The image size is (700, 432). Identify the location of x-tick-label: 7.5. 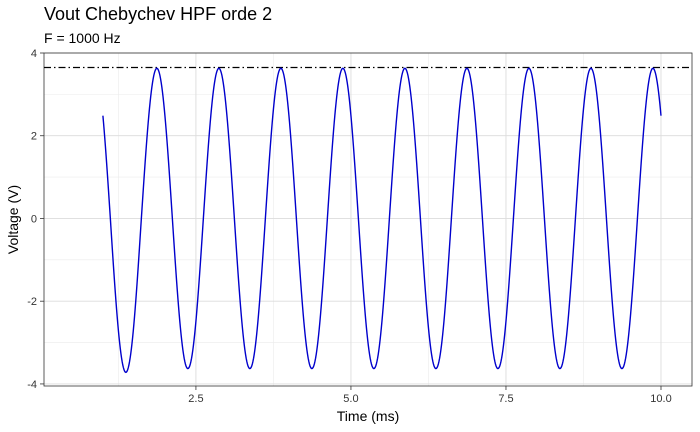
(505, 399).